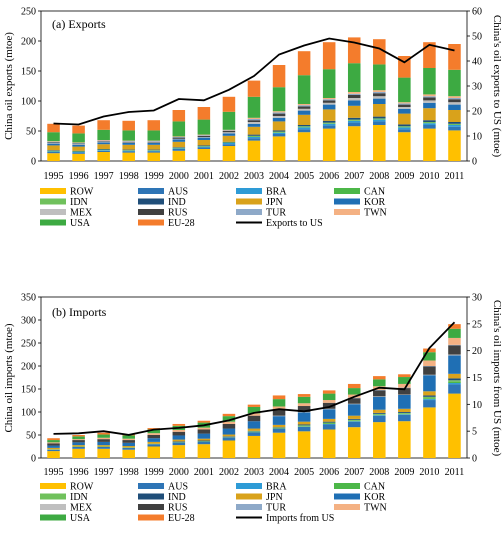 This screenshot has height=550, width=503. Describe the element at coordinates (9, 86) in the screenshot. I see `y-axis-label: China oil exports (mtoe)` at that location.